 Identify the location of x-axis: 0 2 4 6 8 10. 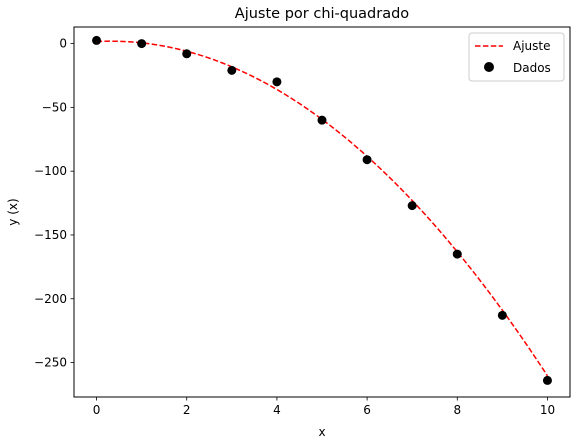
(324, 407).